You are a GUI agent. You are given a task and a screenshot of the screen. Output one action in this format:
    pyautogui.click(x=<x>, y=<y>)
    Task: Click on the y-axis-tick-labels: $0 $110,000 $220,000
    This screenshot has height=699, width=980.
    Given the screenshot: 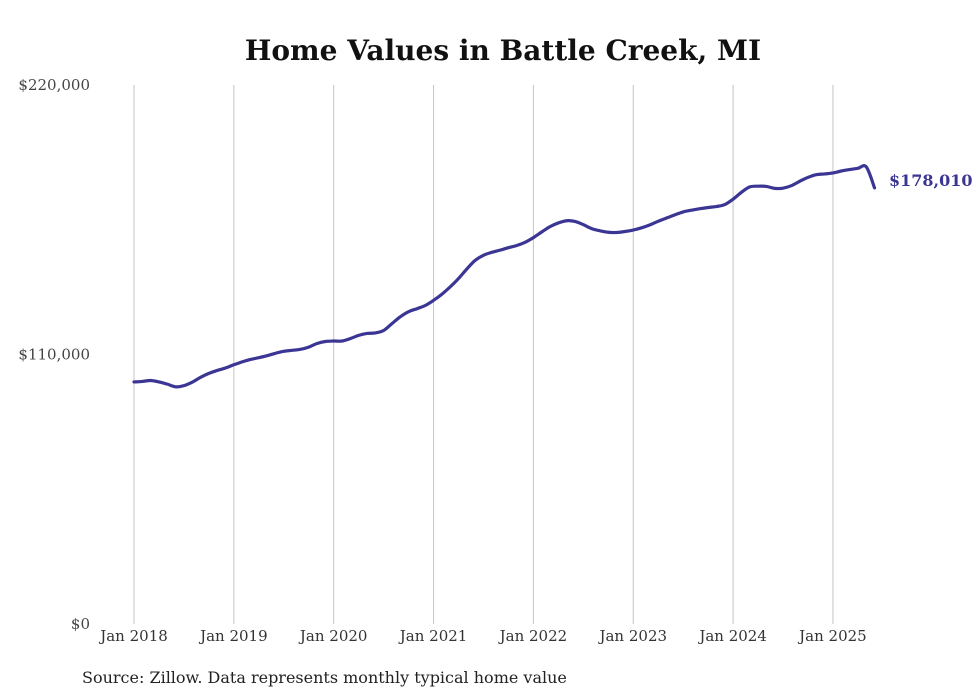 What is the action you would take?
    pyautogui.click(x=54, y=354)
    